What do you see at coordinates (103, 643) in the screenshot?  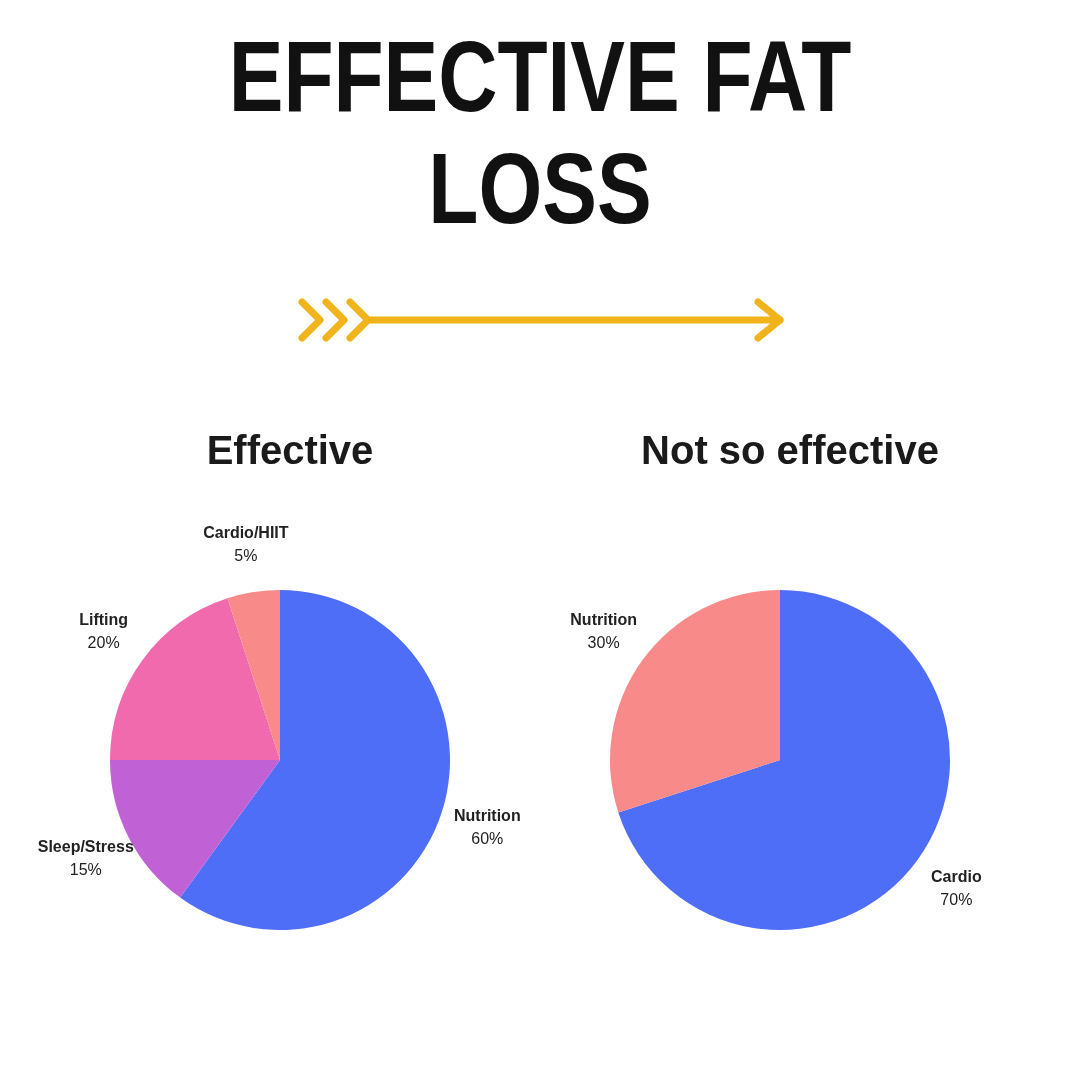 I see `data-label: 20%` at bounding box center [103, 643].